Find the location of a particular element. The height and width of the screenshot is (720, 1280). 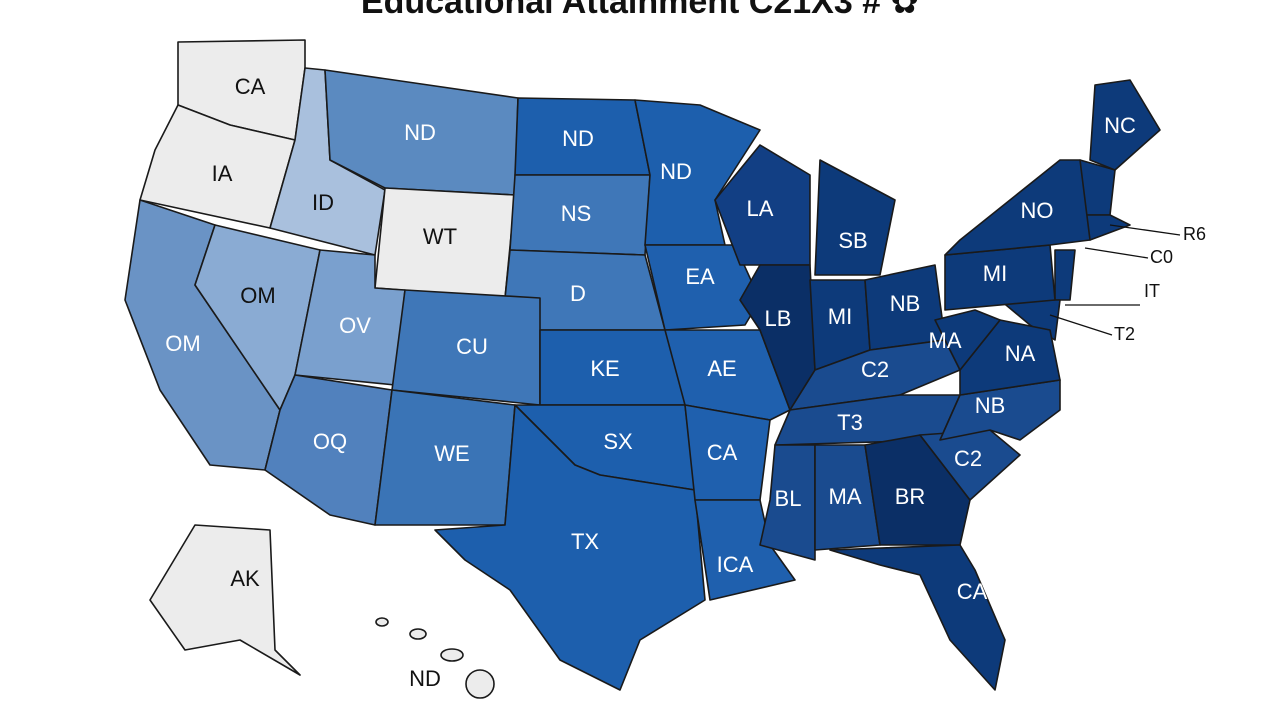

region-label: NS is located at coordinates (576, 213).